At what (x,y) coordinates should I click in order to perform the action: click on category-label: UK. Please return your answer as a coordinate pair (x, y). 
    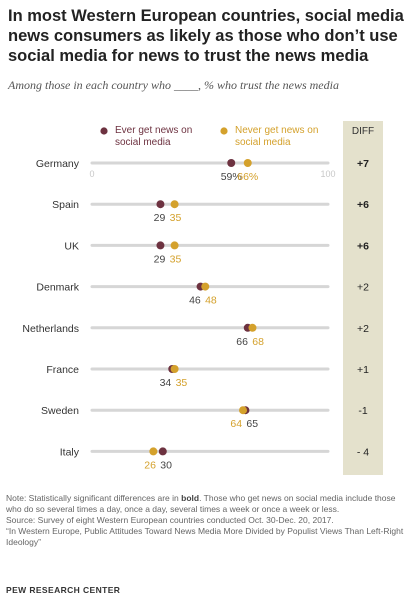
    Looking at the image, I should click on (71, 246).